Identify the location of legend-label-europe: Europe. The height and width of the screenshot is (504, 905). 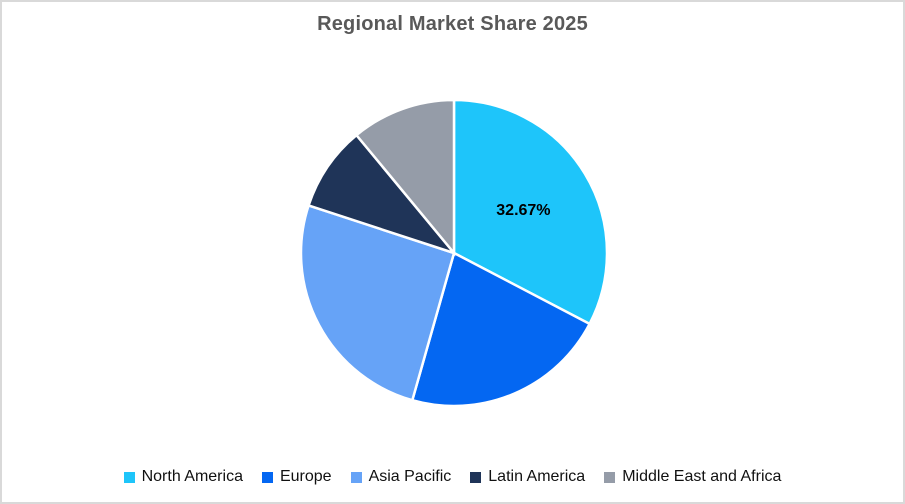
(305, 476).